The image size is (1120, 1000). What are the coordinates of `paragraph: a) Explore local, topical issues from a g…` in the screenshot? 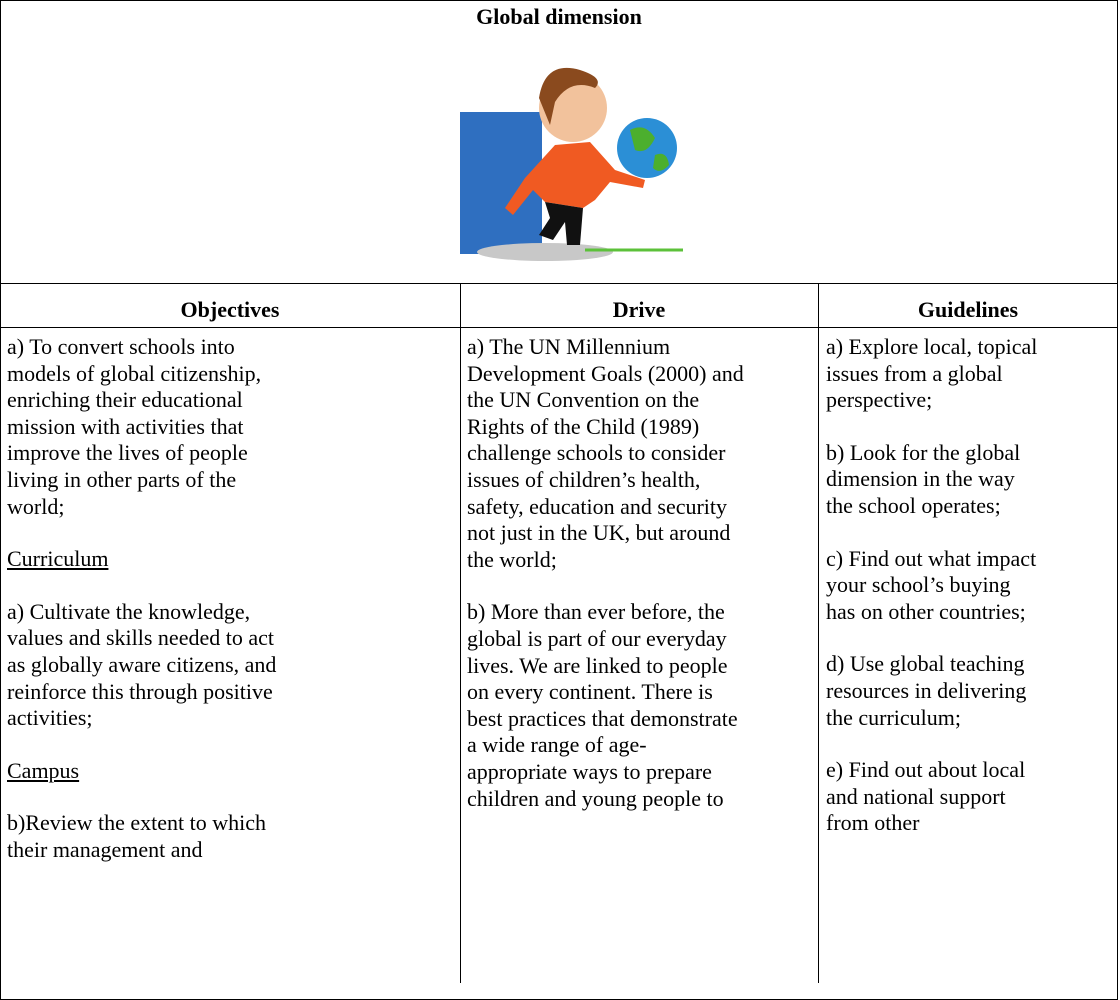 It's located at (931, 374).